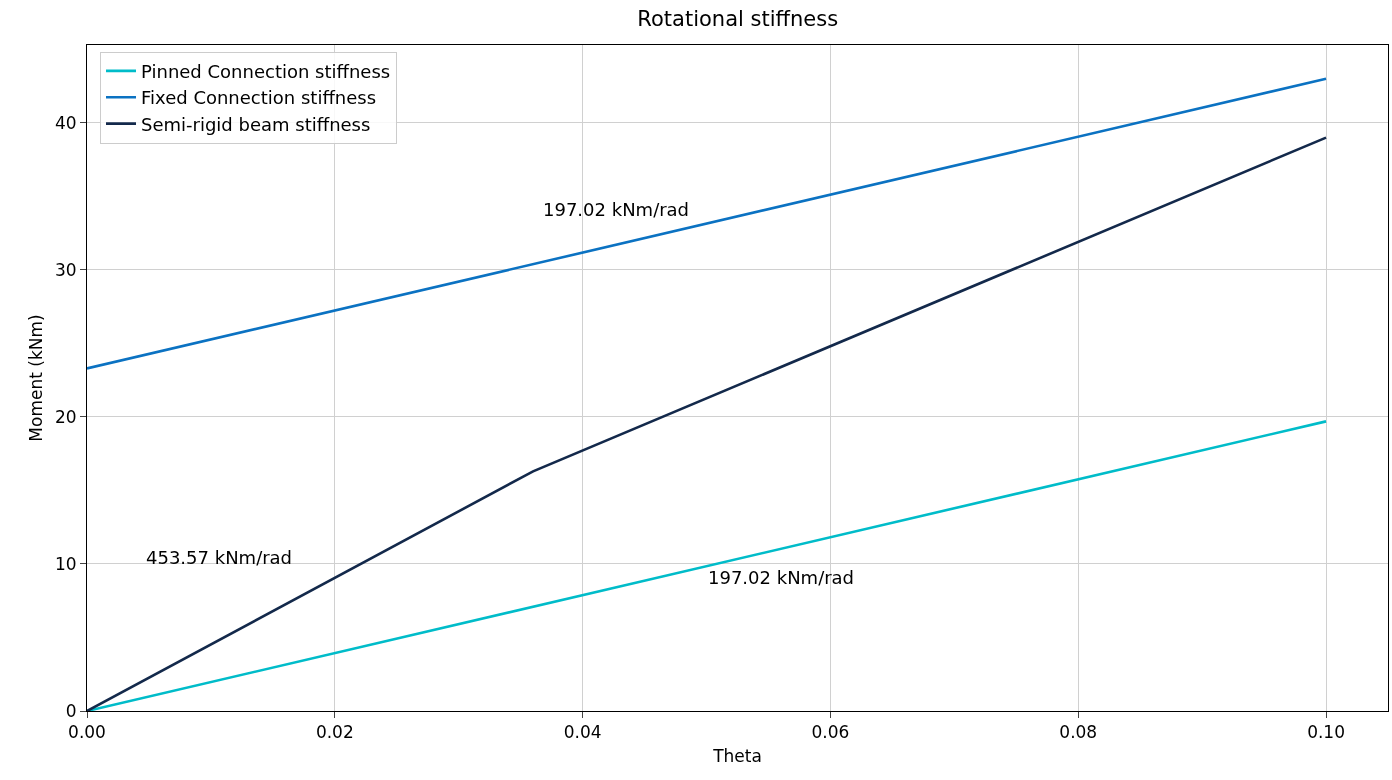  What do you see at coordinates (738, 19) in the screenshot?
I see `chart-title: Rotational stiffness` at bounding box center [738, 19].